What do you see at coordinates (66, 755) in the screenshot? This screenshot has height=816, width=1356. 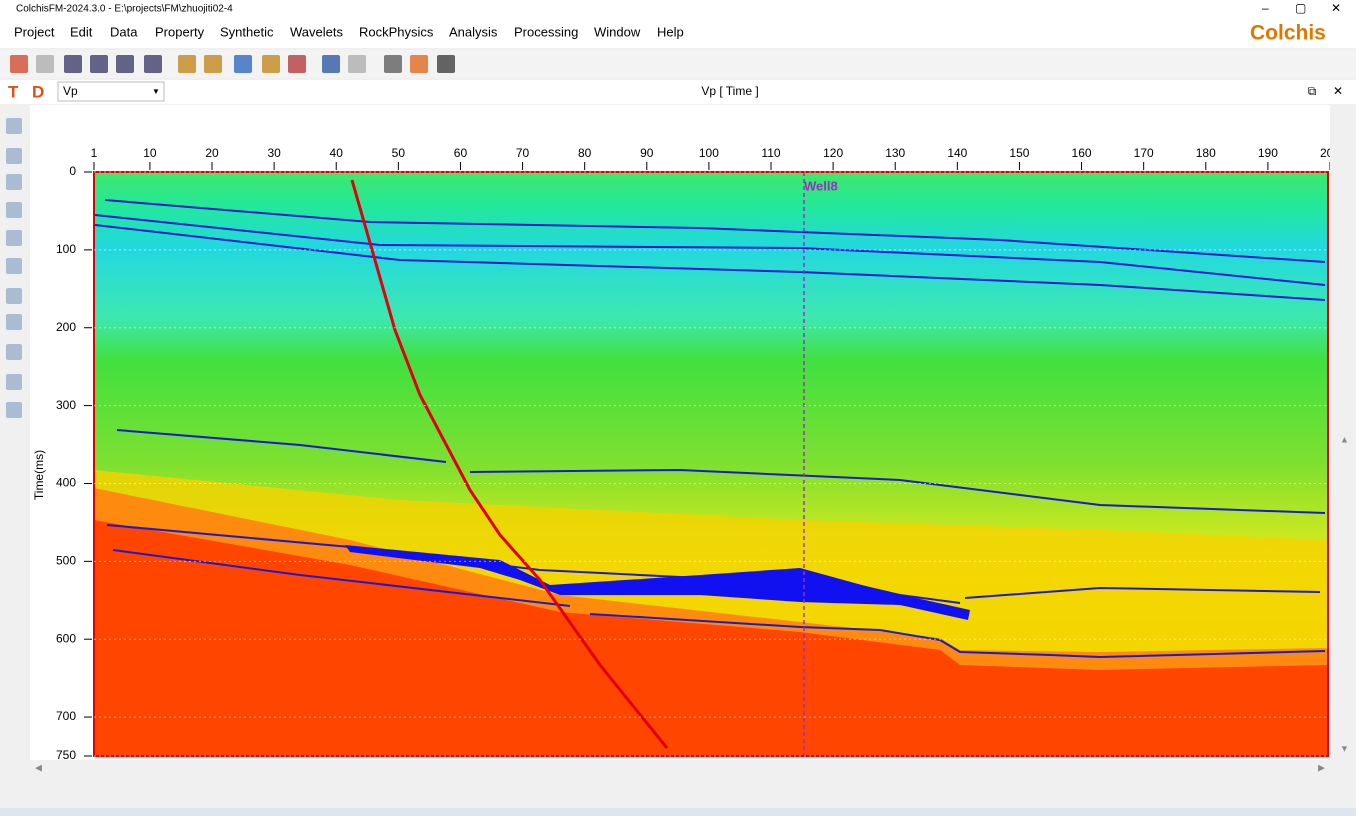 I see `y-tick-label: 750` at bounding box center [66, 755].